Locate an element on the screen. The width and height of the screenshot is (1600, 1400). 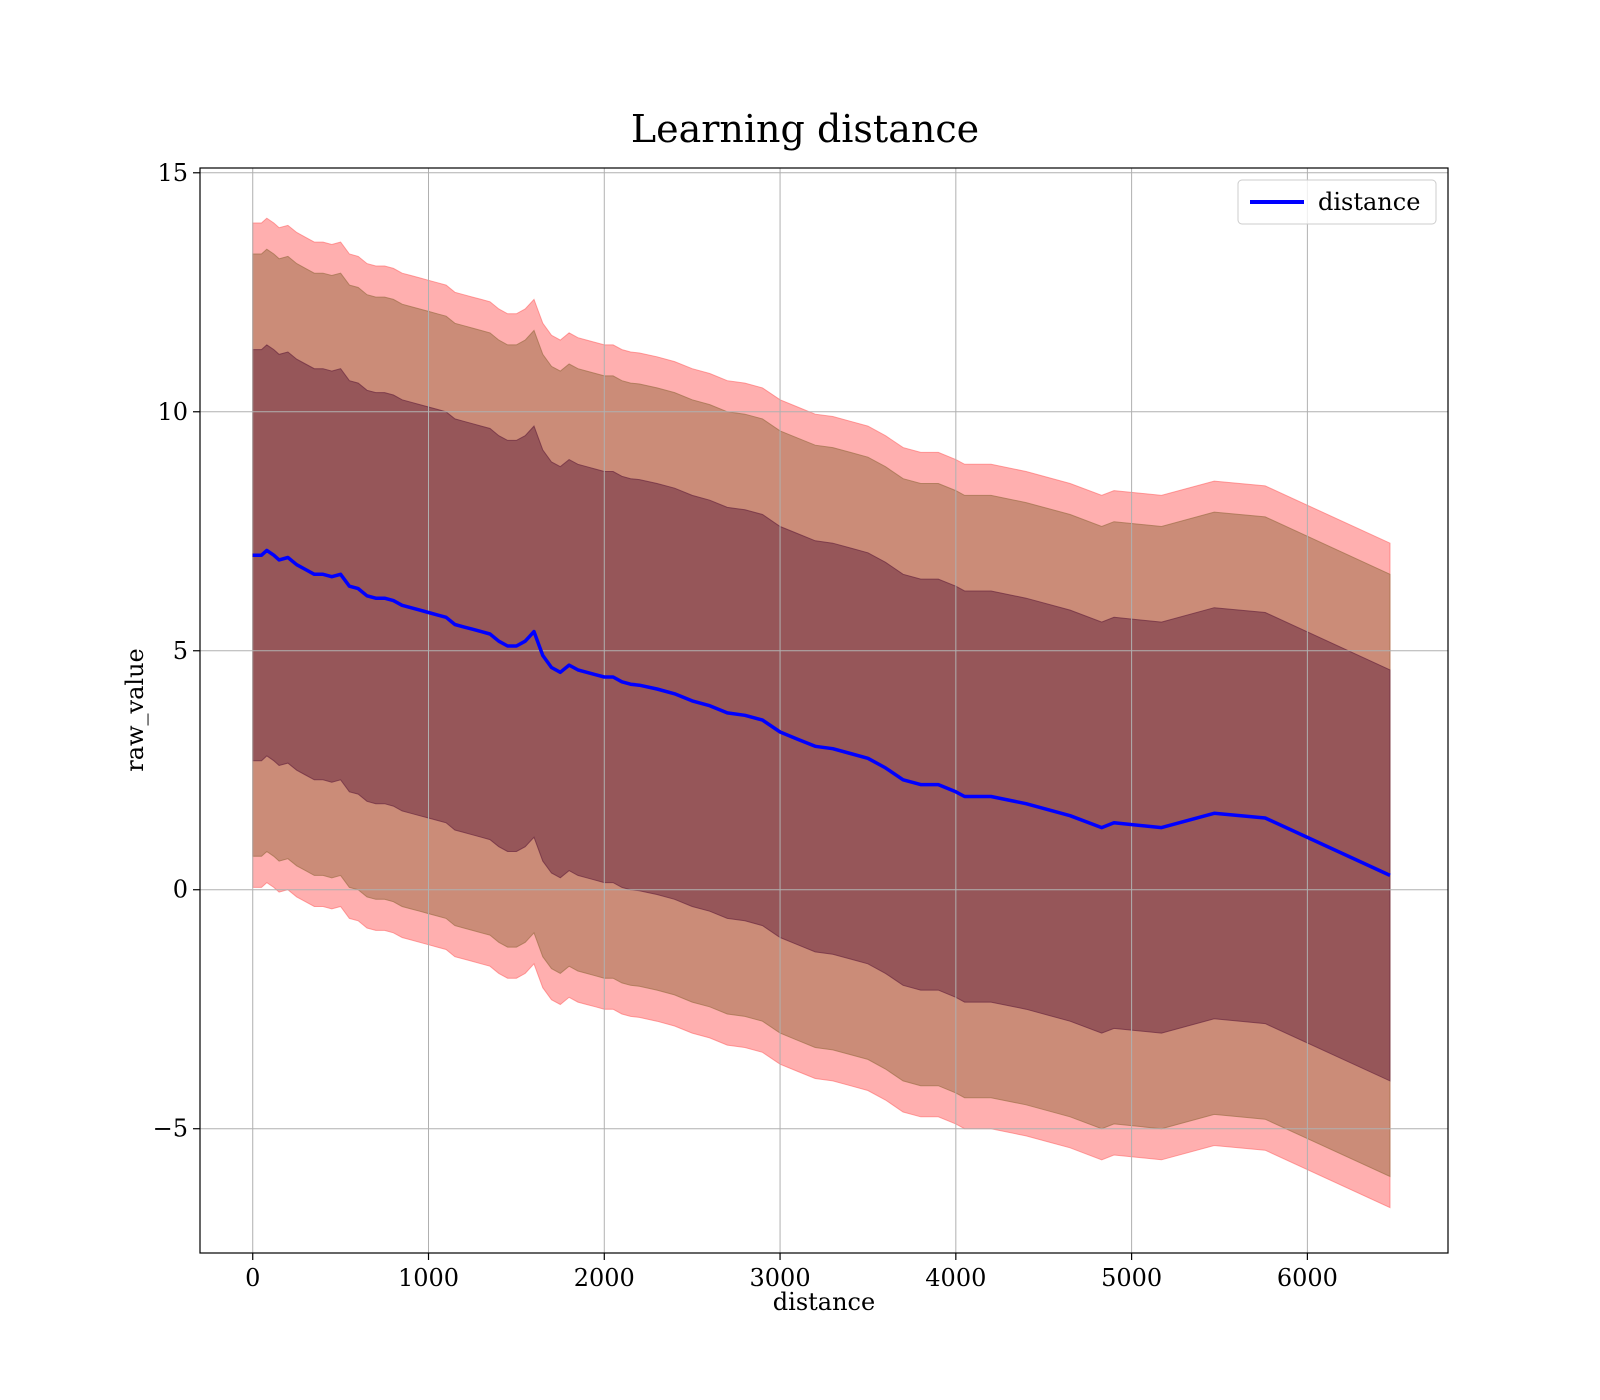
x-axis-label: distance is located at coordinates (824, 1302).